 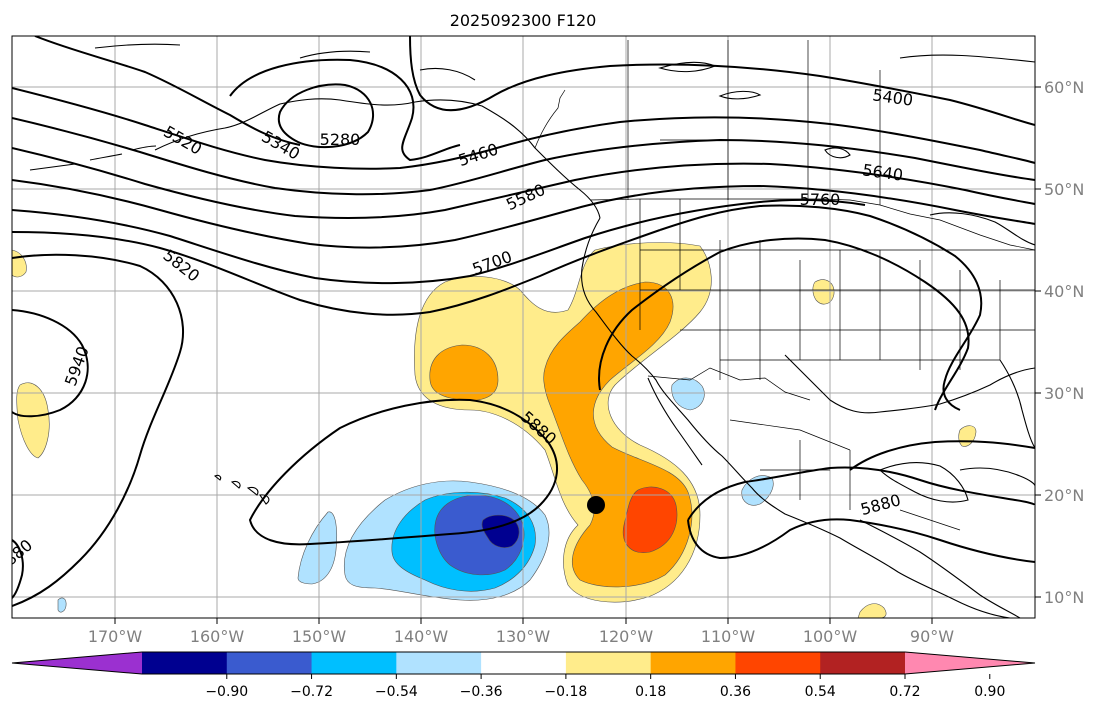 I want to click on contour-5880-main, so click(x=403, y=472).